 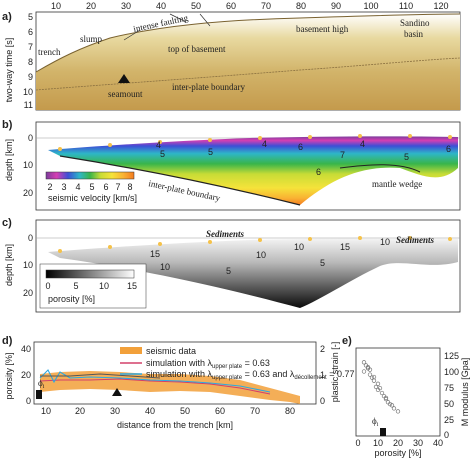 What do you see at coordinates (451, 395) in the screenshot?
I see `panel-e-yticks-right: 0 25 50 75 100 125` at bounding box center [451, 395].